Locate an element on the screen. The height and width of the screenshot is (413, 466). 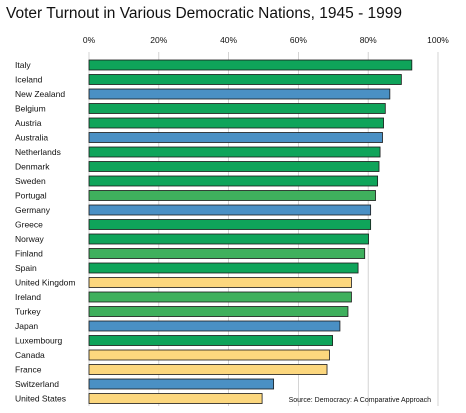
x-tick-label: 100% is located at coordinates (438, 40).